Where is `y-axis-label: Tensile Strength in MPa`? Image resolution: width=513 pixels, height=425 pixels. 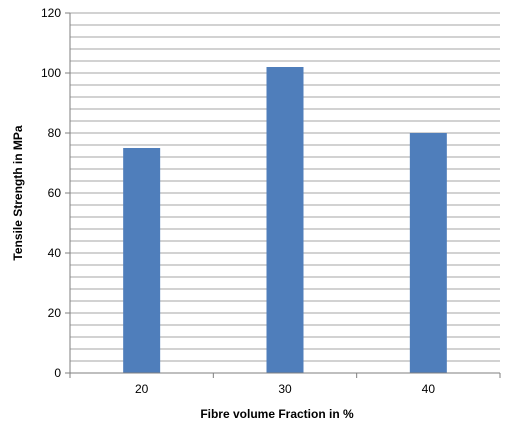 y-axis-label: Tensile Strength in MPa is located at coordinates (18, 192).